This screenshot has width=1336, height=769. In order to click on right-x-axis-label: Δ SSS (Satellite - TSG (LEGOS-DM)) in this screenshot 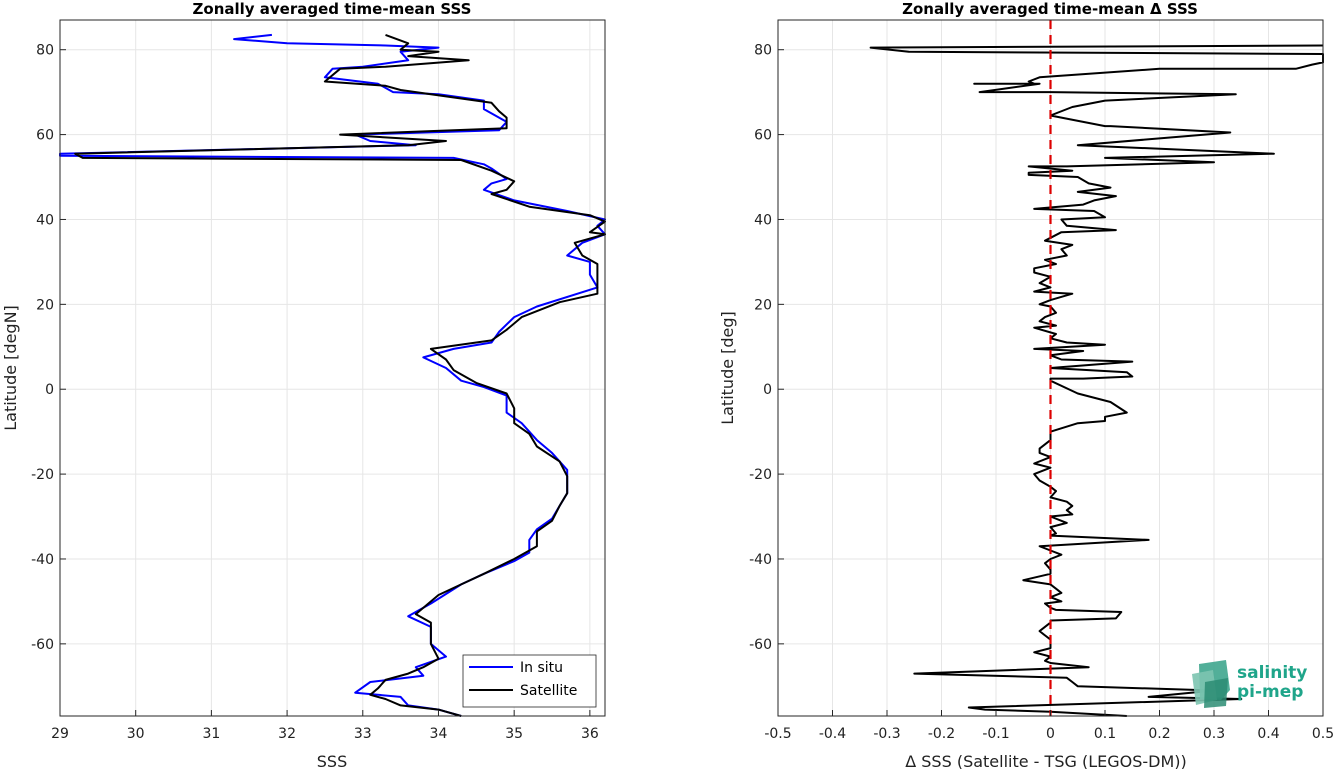, I will do `click(1046, 760)`.